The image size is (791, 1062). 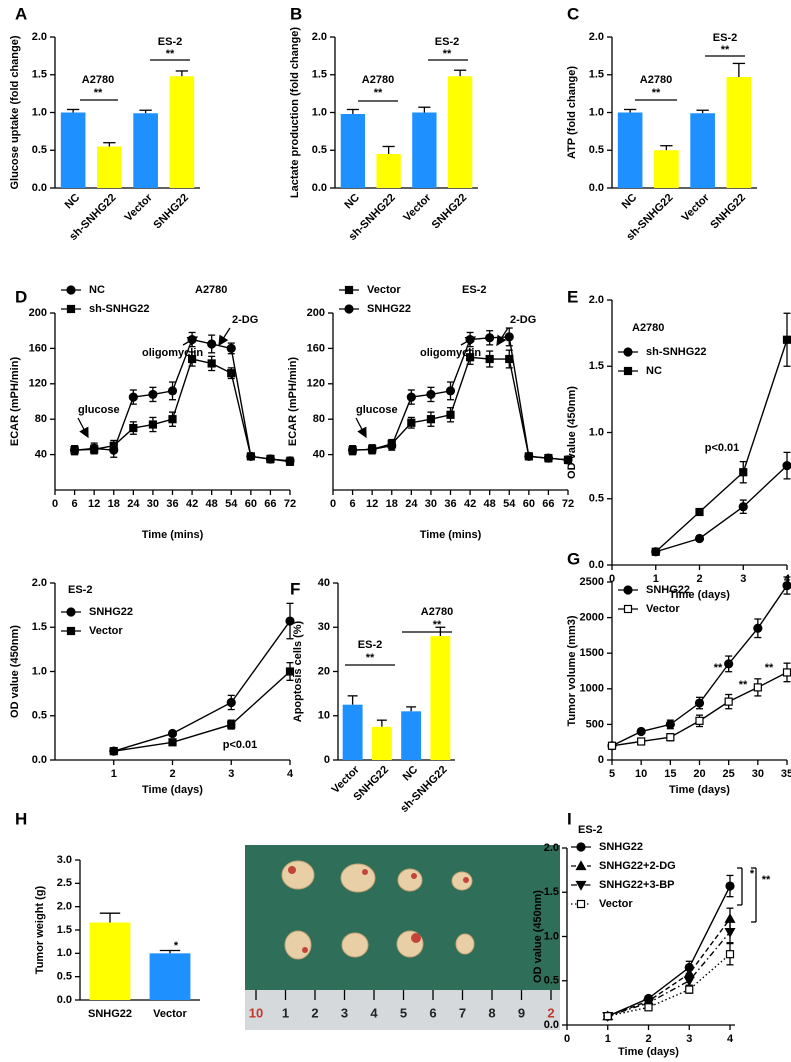 I want to click on x-tick-label: 20, so click(x=699, y=774).